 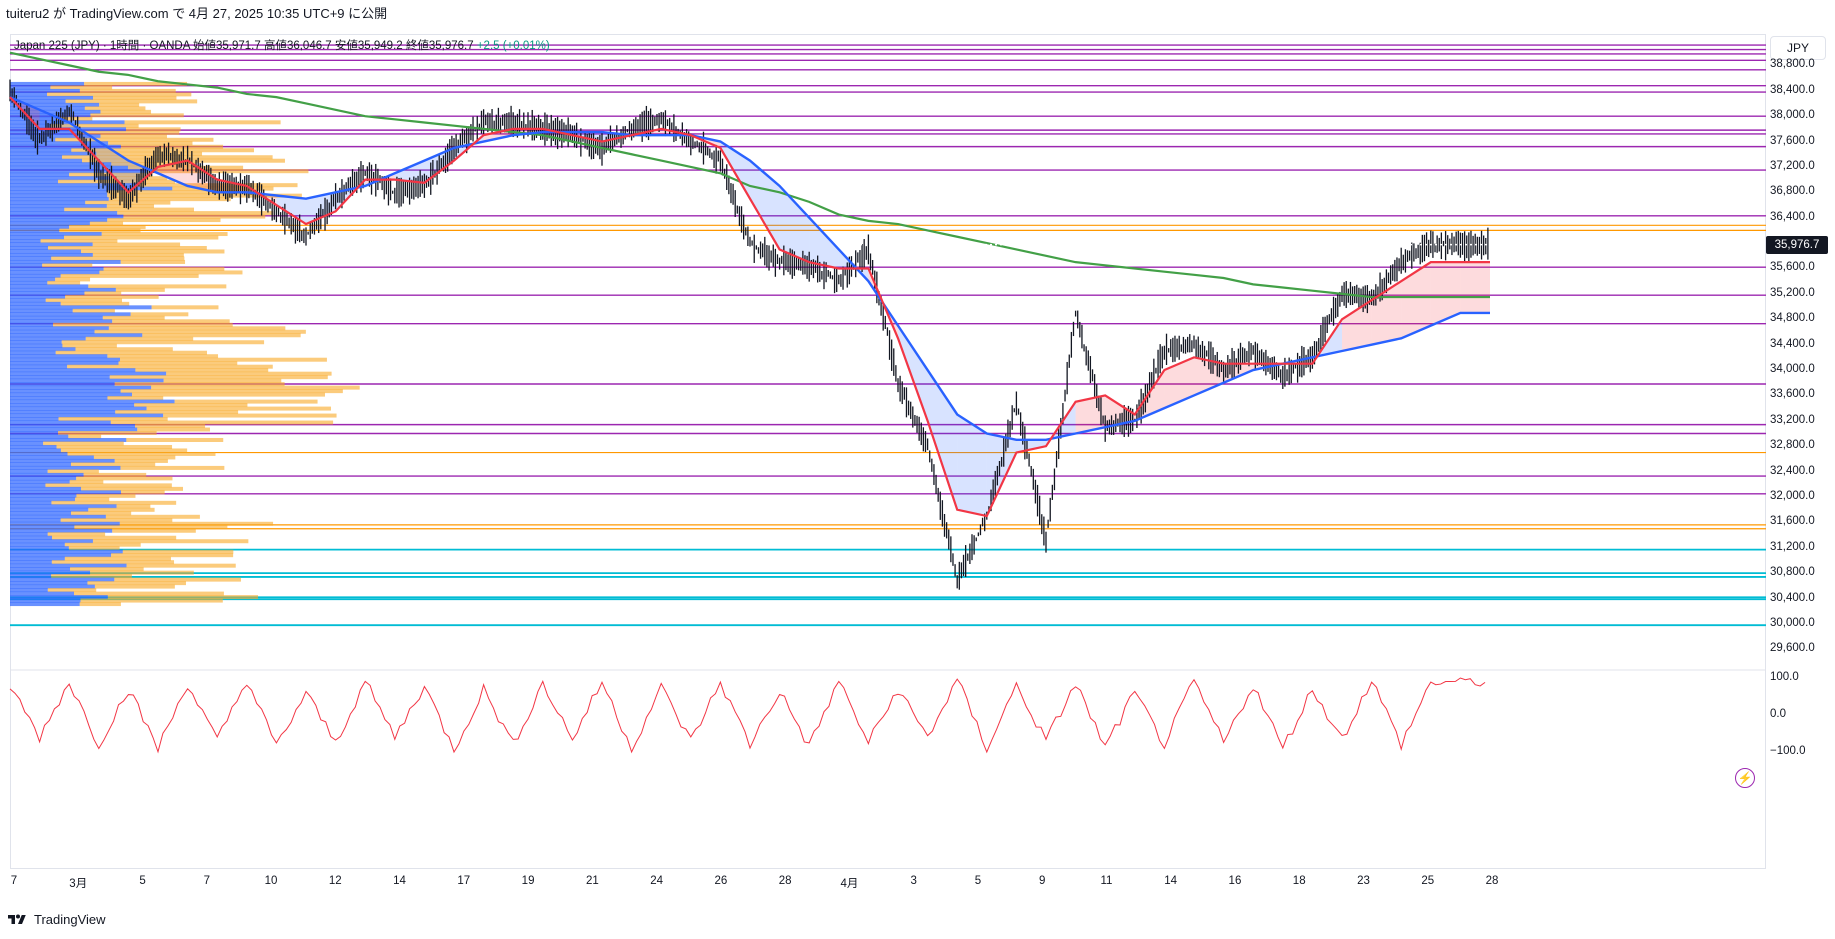 I want to click on legend-low-label: 安値, so click(x=346, y=46).